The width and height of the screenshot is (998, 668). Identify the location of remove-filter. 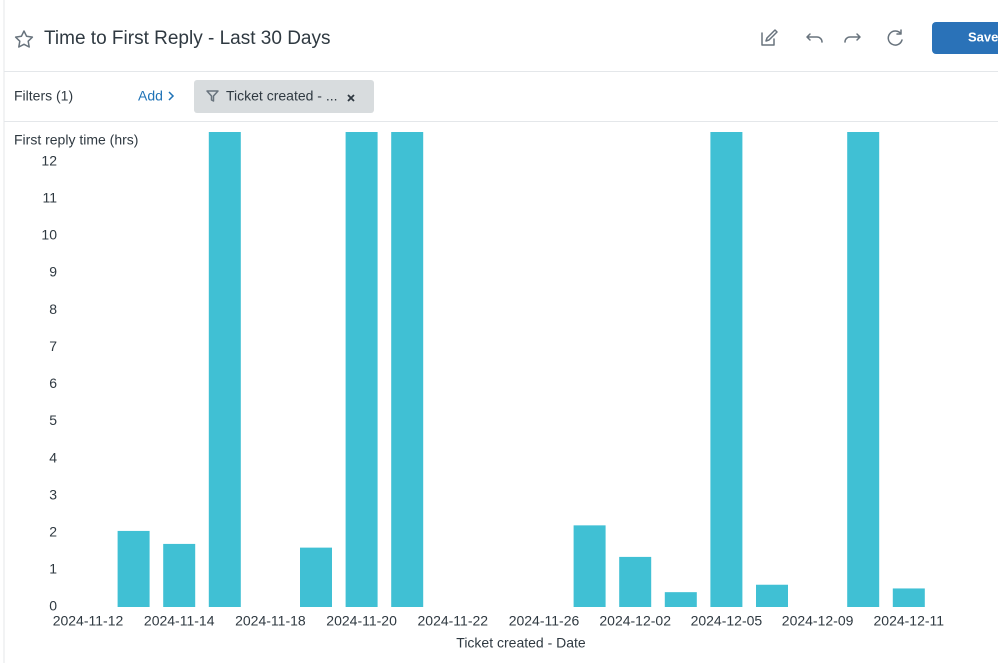
(351, 98).